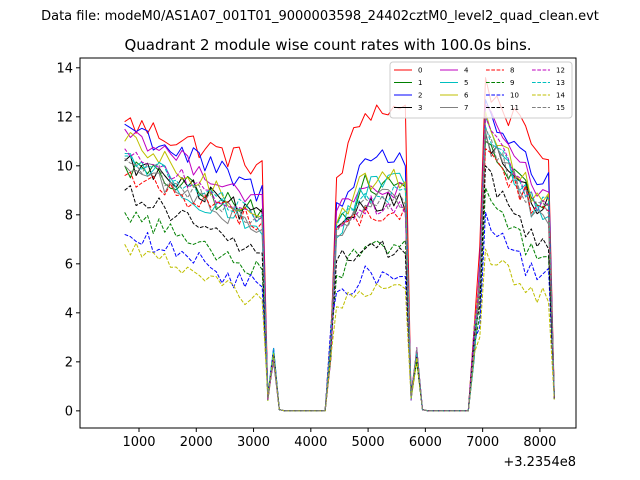 This screenshot has height=480, width=640. What do you see at coordinates (420, 96) in the screenshot?
I see `legend-label-2: 2` at bounding box center [420, 96].